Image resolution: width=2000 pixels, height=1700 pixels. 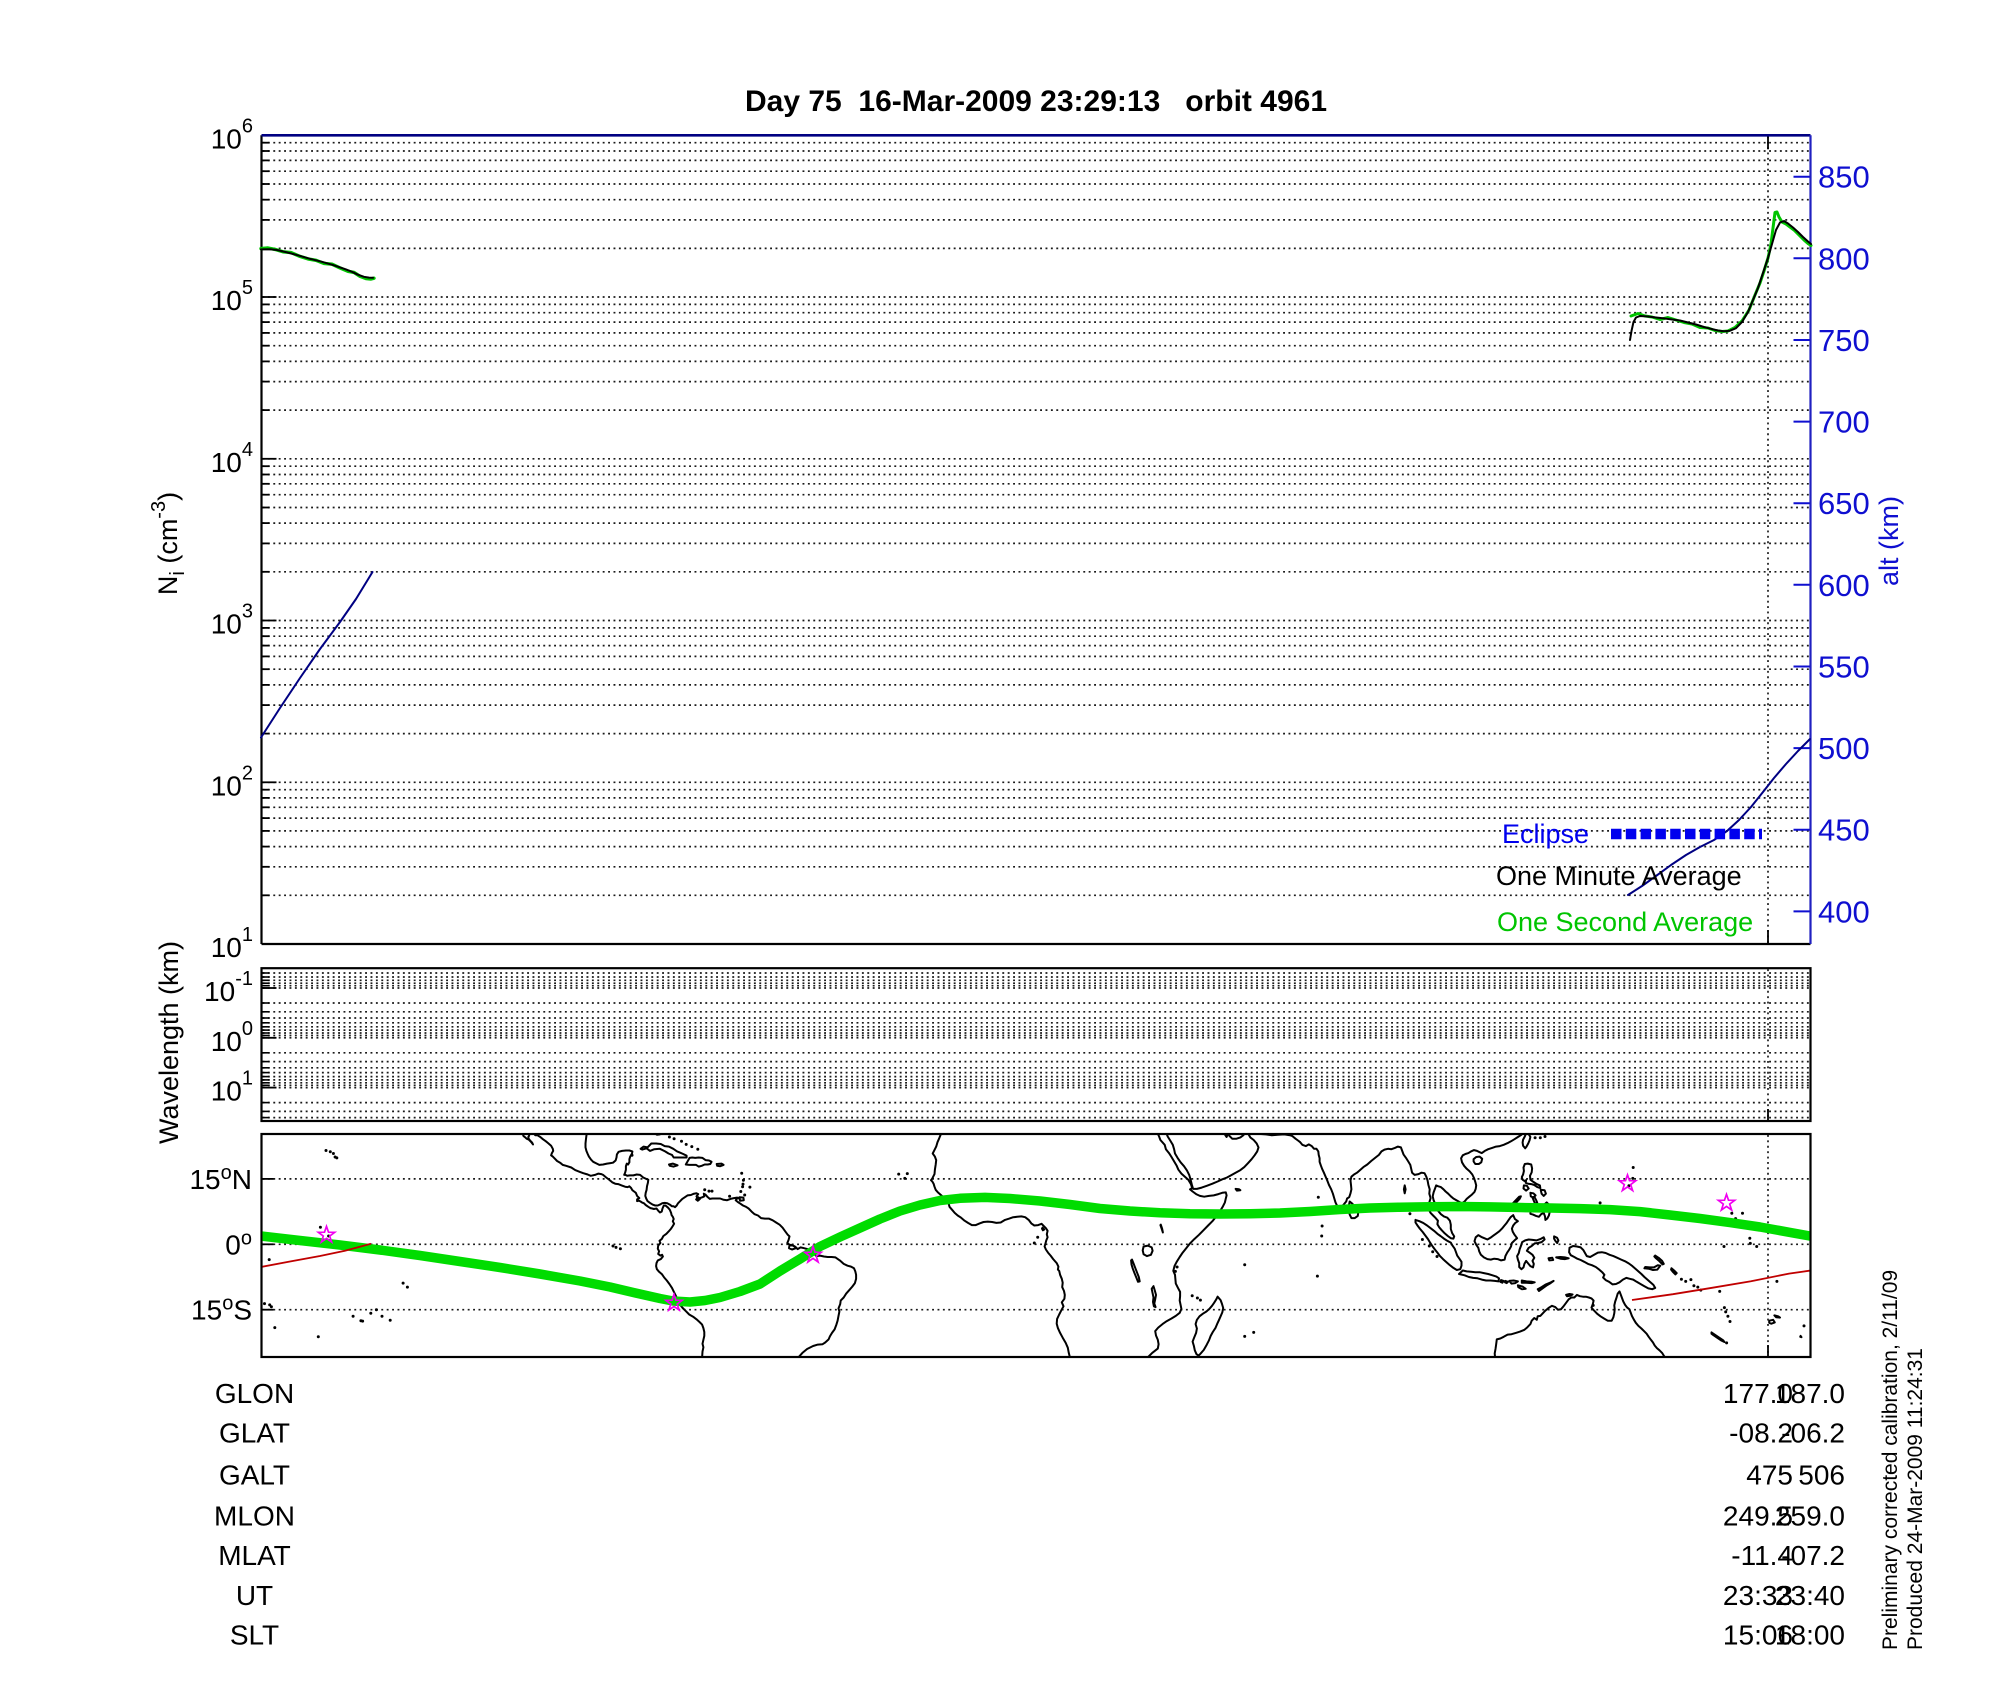 What do you see at coordinates (1545, 834) in the screenshot?
I see `svg-text: Eclipse` at bounding box center [1545, 834].